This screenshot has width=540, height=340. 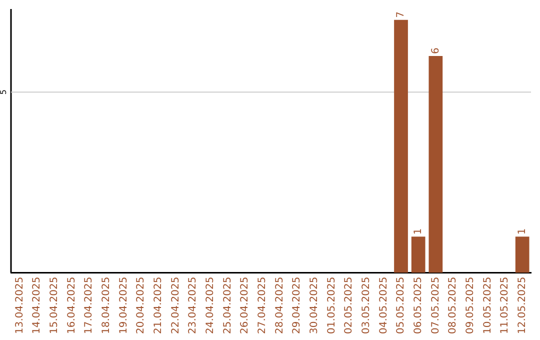 I want to click on x-tick-label: 30.04.2025, so click(x=314, y=305).